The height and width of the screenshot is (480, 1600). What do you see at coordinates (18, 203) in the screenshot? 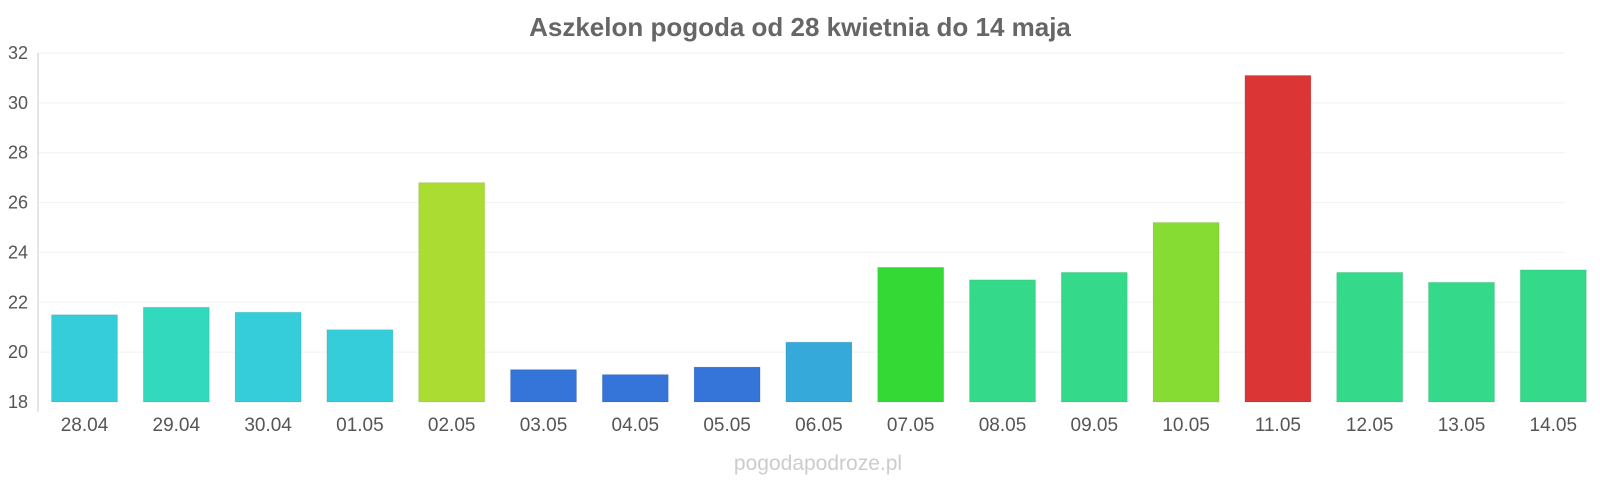
I see `y-tick-label: 26` at bounding box center [18, 203].